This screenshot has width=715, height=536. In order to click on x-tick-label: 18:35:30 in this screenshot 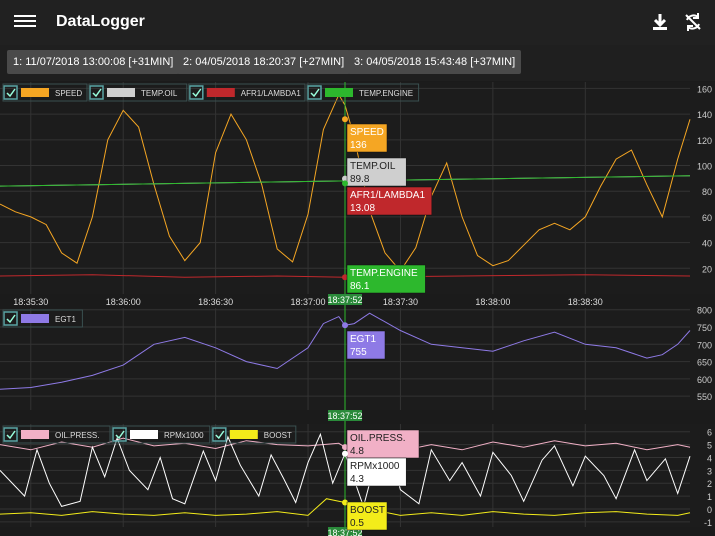, I will do `click(30, 302)`.